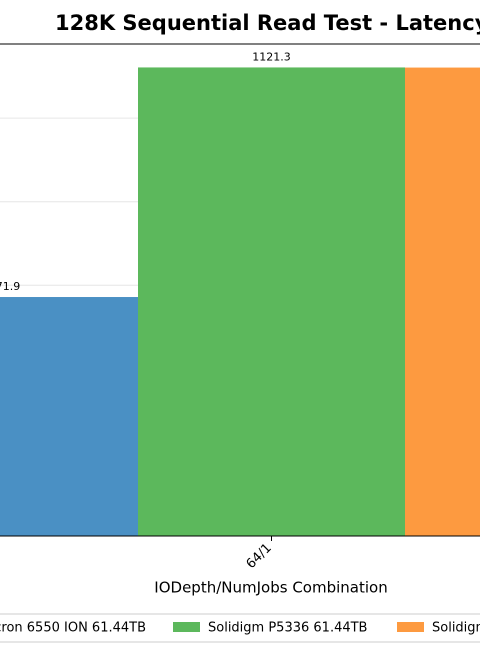  Describe the element at coordinates (259, 556) in the screenshot. I see `x-tick-label: 64/1` at that location.